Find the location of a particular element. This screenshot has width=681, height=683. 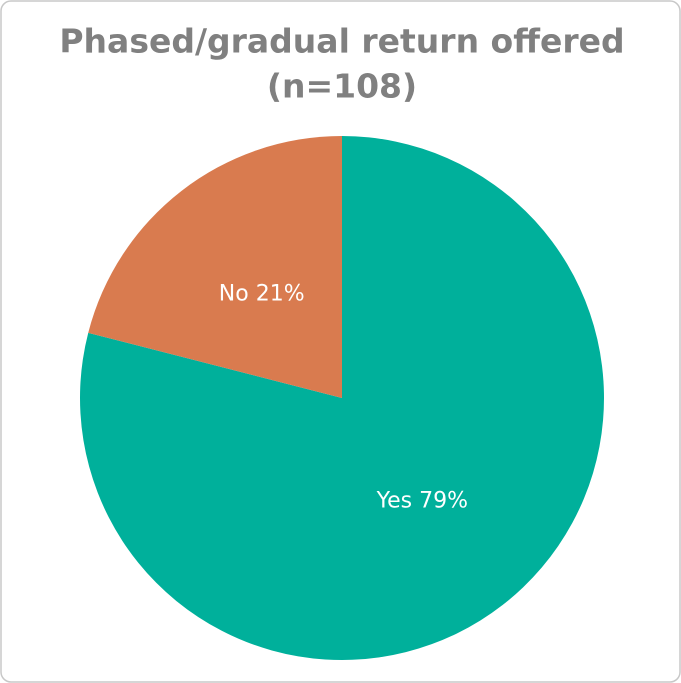

data-label: Yes 79% is located at coordinates (422, 501).